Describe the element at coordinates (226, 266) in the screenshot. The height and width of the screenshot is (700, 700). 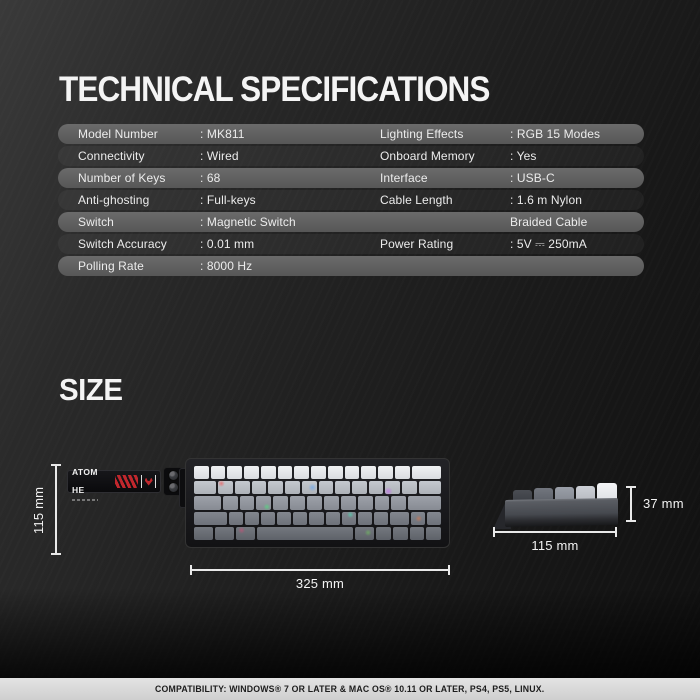
I see `spec-value: : 8000 Hz` at that location.